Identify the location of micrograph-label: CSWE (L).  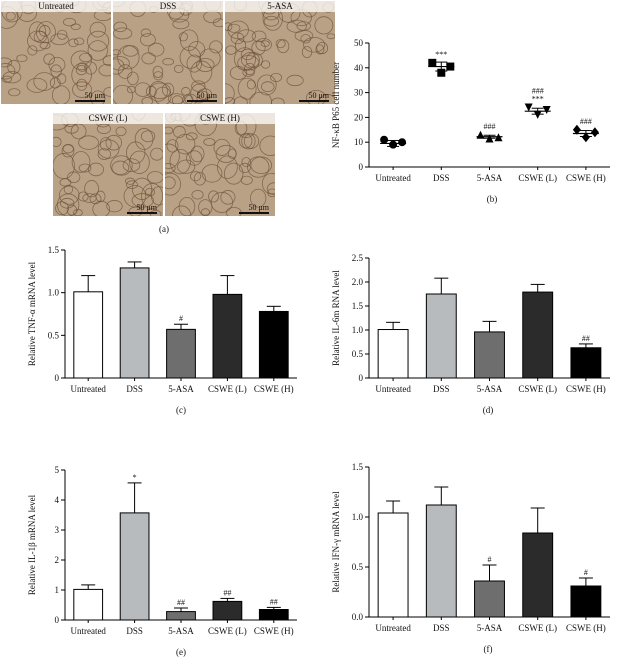
(108, 118).